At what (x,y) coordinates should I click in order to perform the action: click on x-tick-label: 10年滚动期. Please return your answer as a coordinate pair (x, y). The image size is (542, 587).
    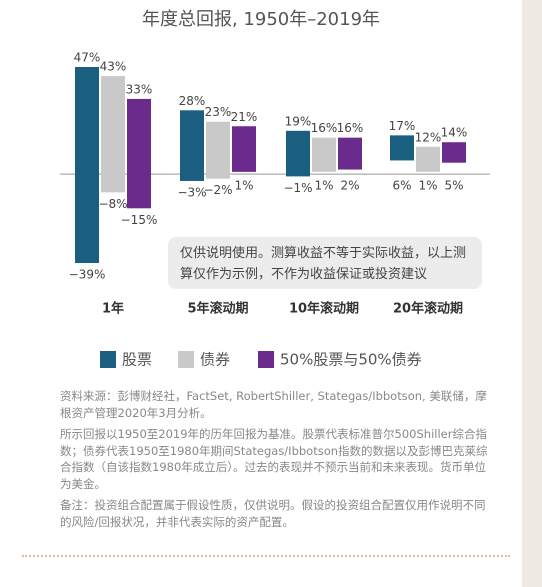
    Looking at the image, I should click on (324, 309).